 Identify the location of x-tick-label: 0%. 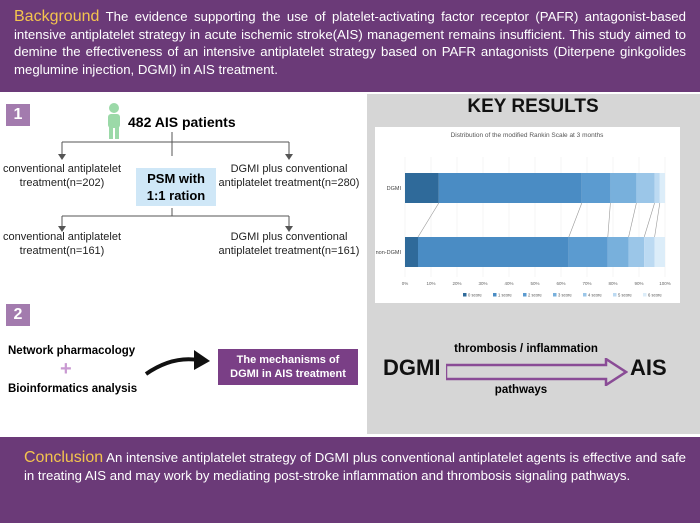
(405, 283).